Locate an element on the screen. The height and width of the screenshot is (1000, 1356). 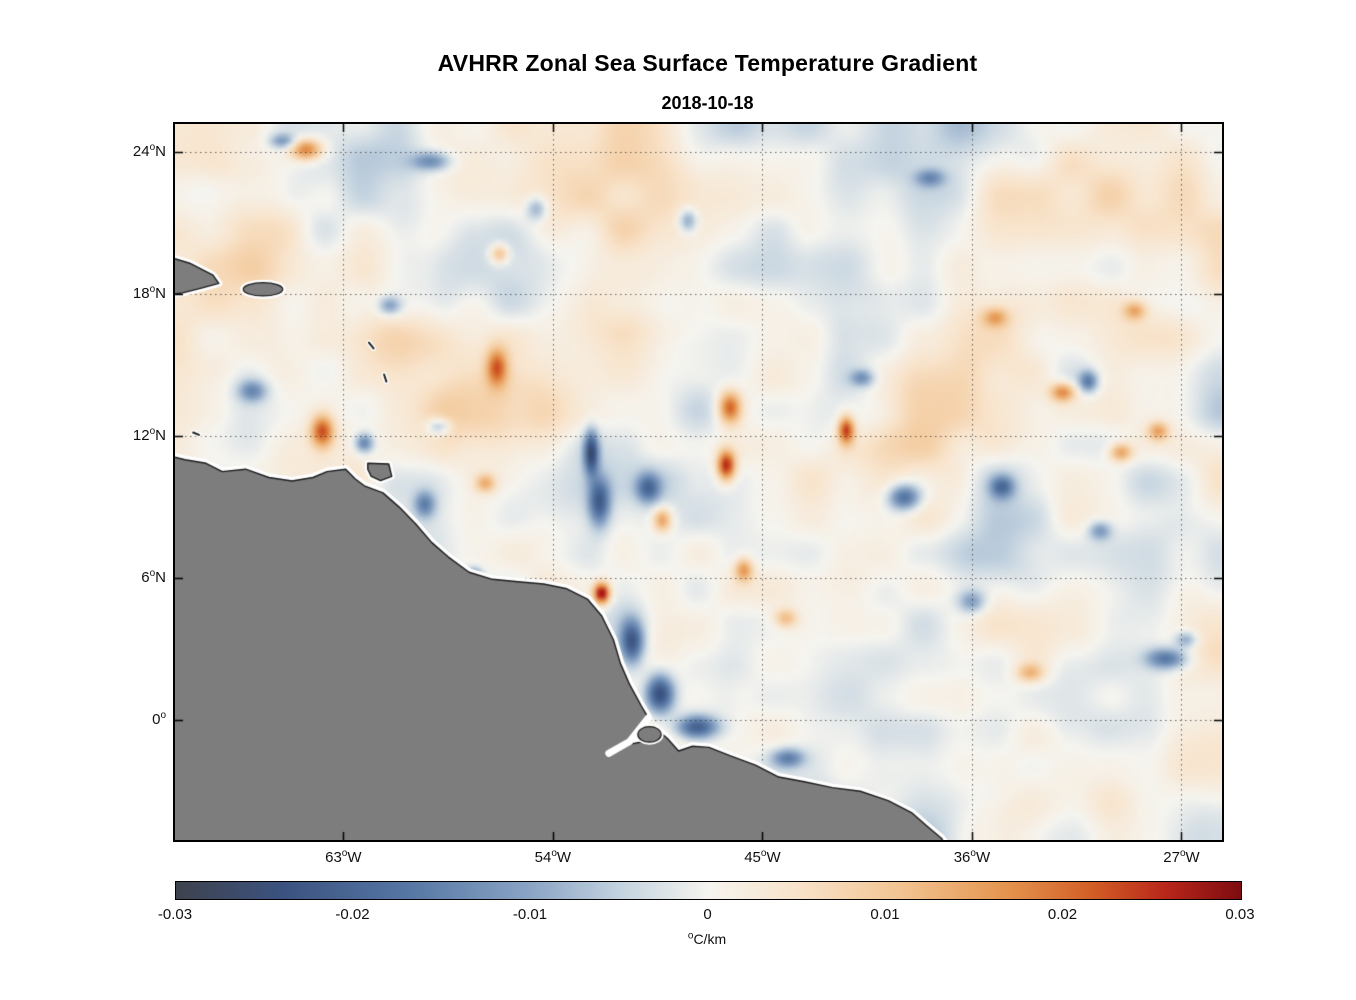
lon-tick-label: 45oW is located at coordinates (762, 857).